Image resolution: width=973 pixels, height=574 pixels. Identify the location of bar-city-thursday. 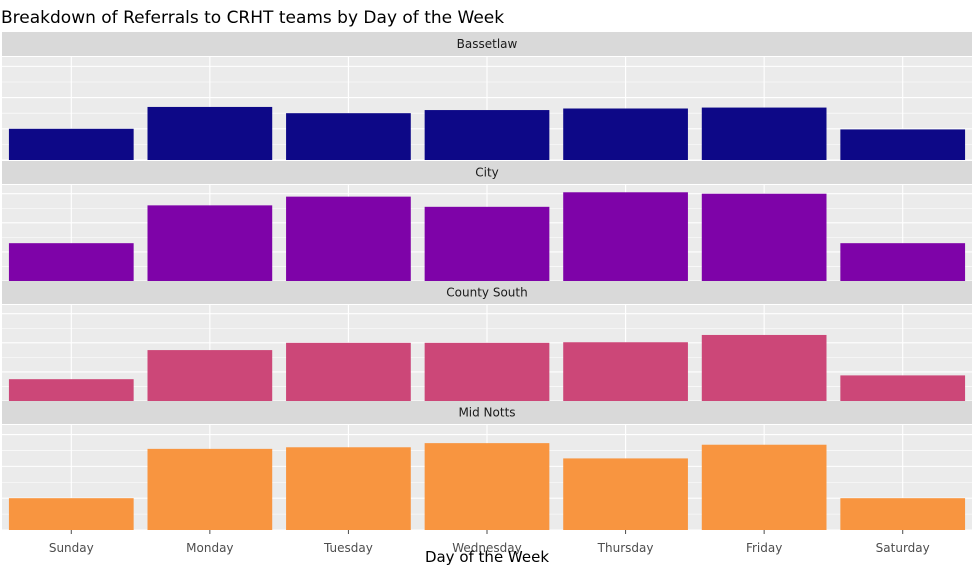
(625, 236).